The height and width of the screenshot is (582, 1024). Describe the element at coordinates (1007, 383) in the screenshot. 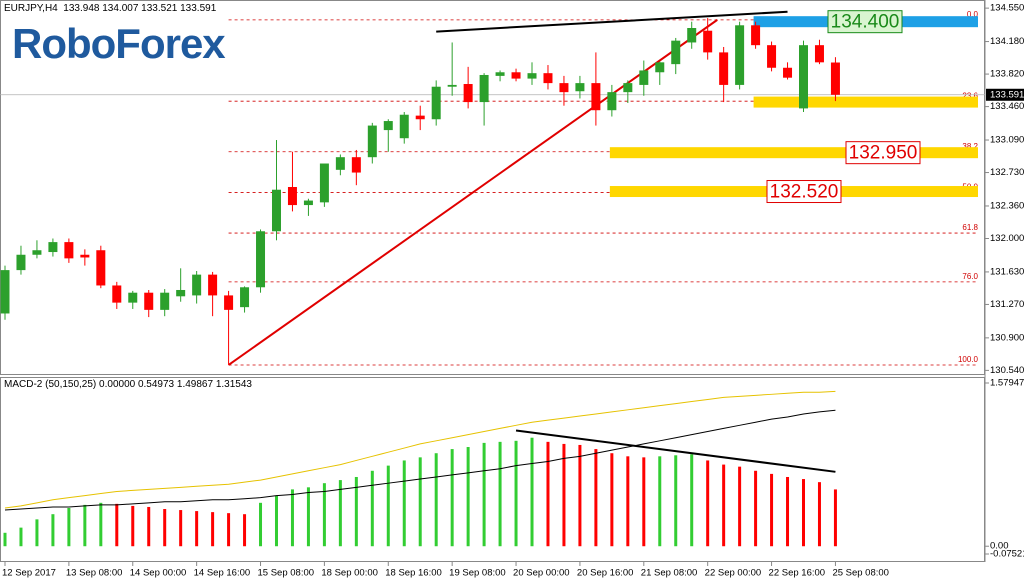

I see `y-tick-label: 1.57947` at that location.